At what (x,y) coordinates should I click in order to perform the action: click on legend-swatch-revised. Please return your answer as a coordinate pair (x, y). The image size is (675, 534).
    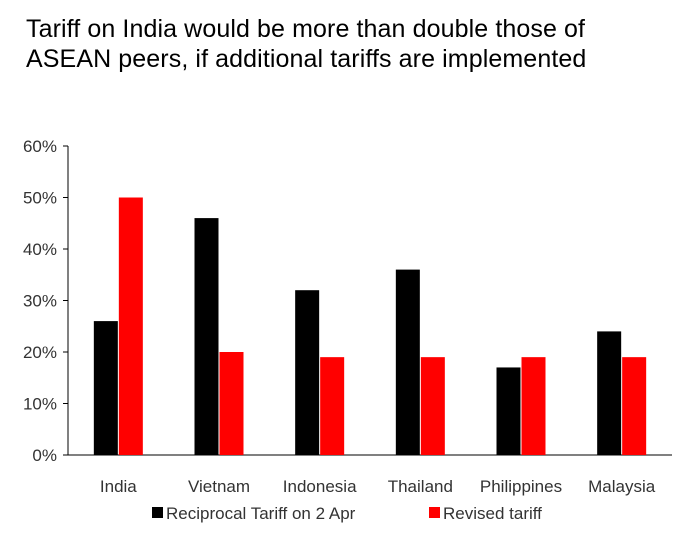
    Looking at the image, I should click on (434, 512).